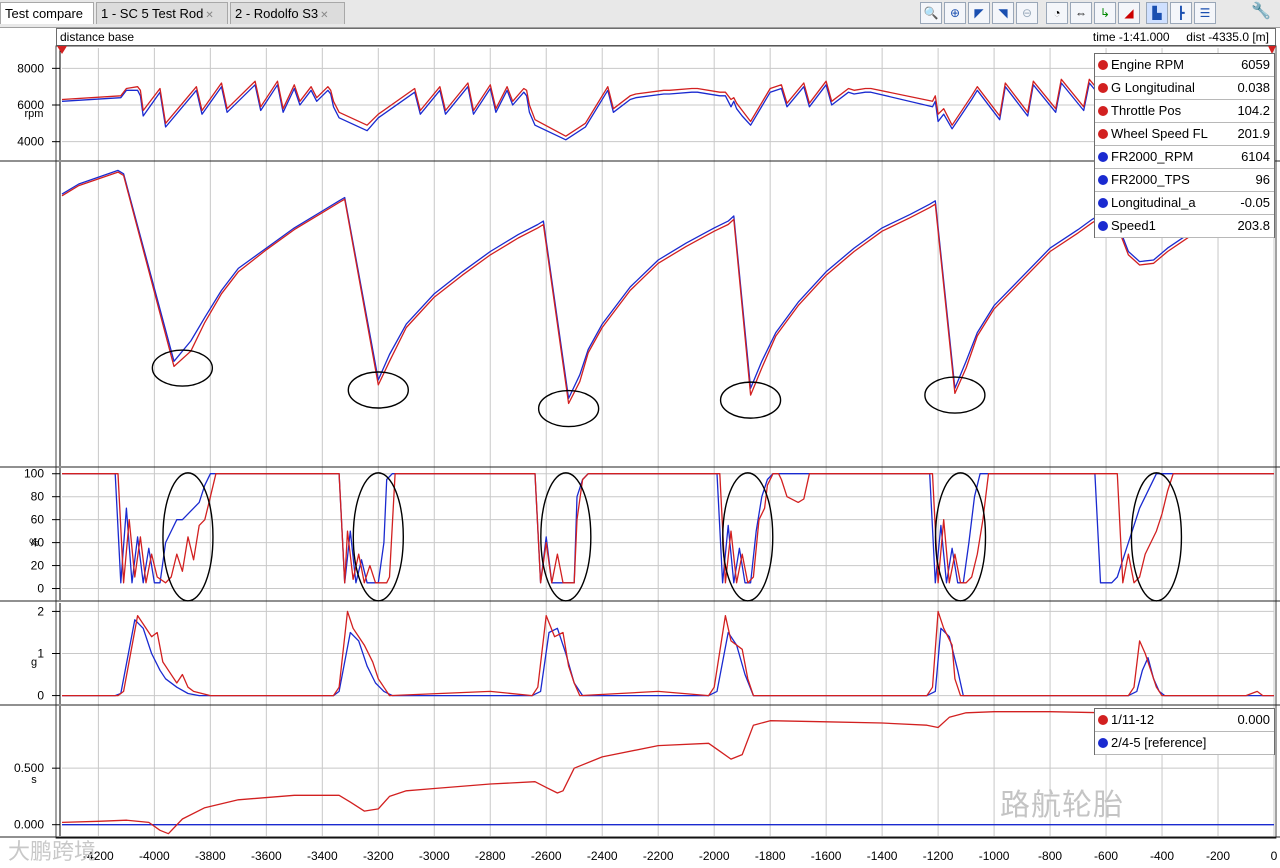  Describe the element at coordinates (1133, 719) in the screenshot. I see `legend-name: 1/11-12` at that location.